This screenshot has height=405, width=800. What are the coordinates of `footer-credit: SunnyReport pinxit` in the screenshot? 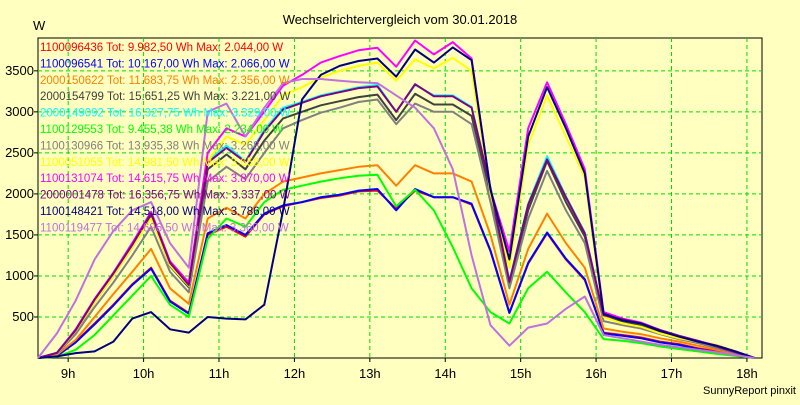 It's located at (749, 391).